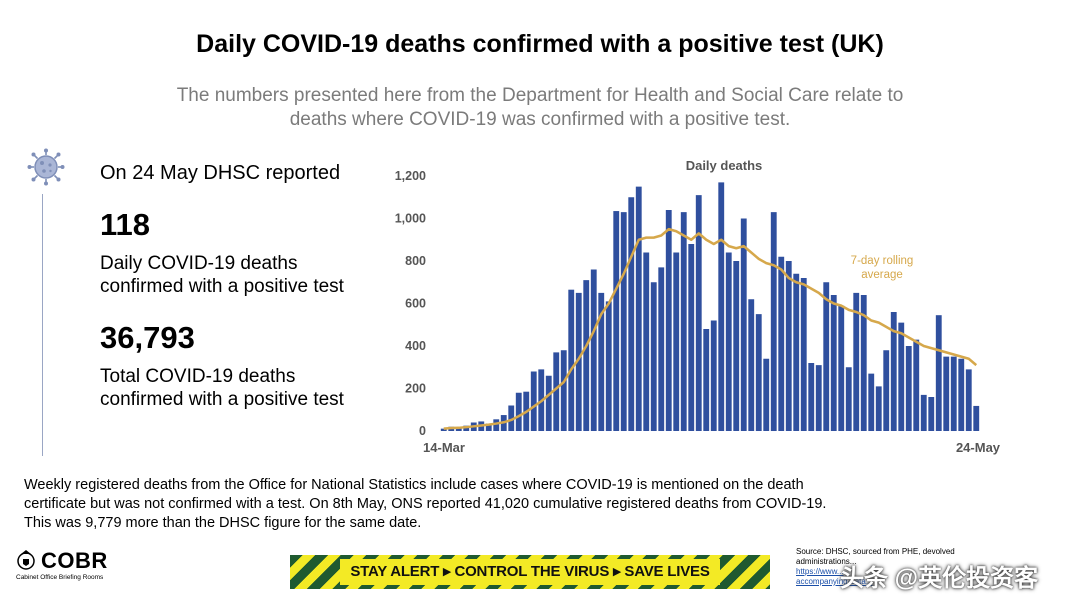 This screenshot has height=606, width=1080. What do you see at coordinates (415, 389) in the screenshot?
I see `y-tick-label: 200` at bounding box center [415, 389].